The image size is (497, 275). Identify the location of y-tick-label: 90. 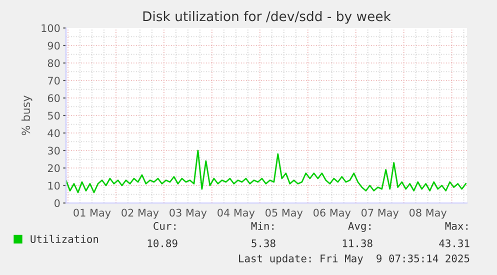
(54, 46).